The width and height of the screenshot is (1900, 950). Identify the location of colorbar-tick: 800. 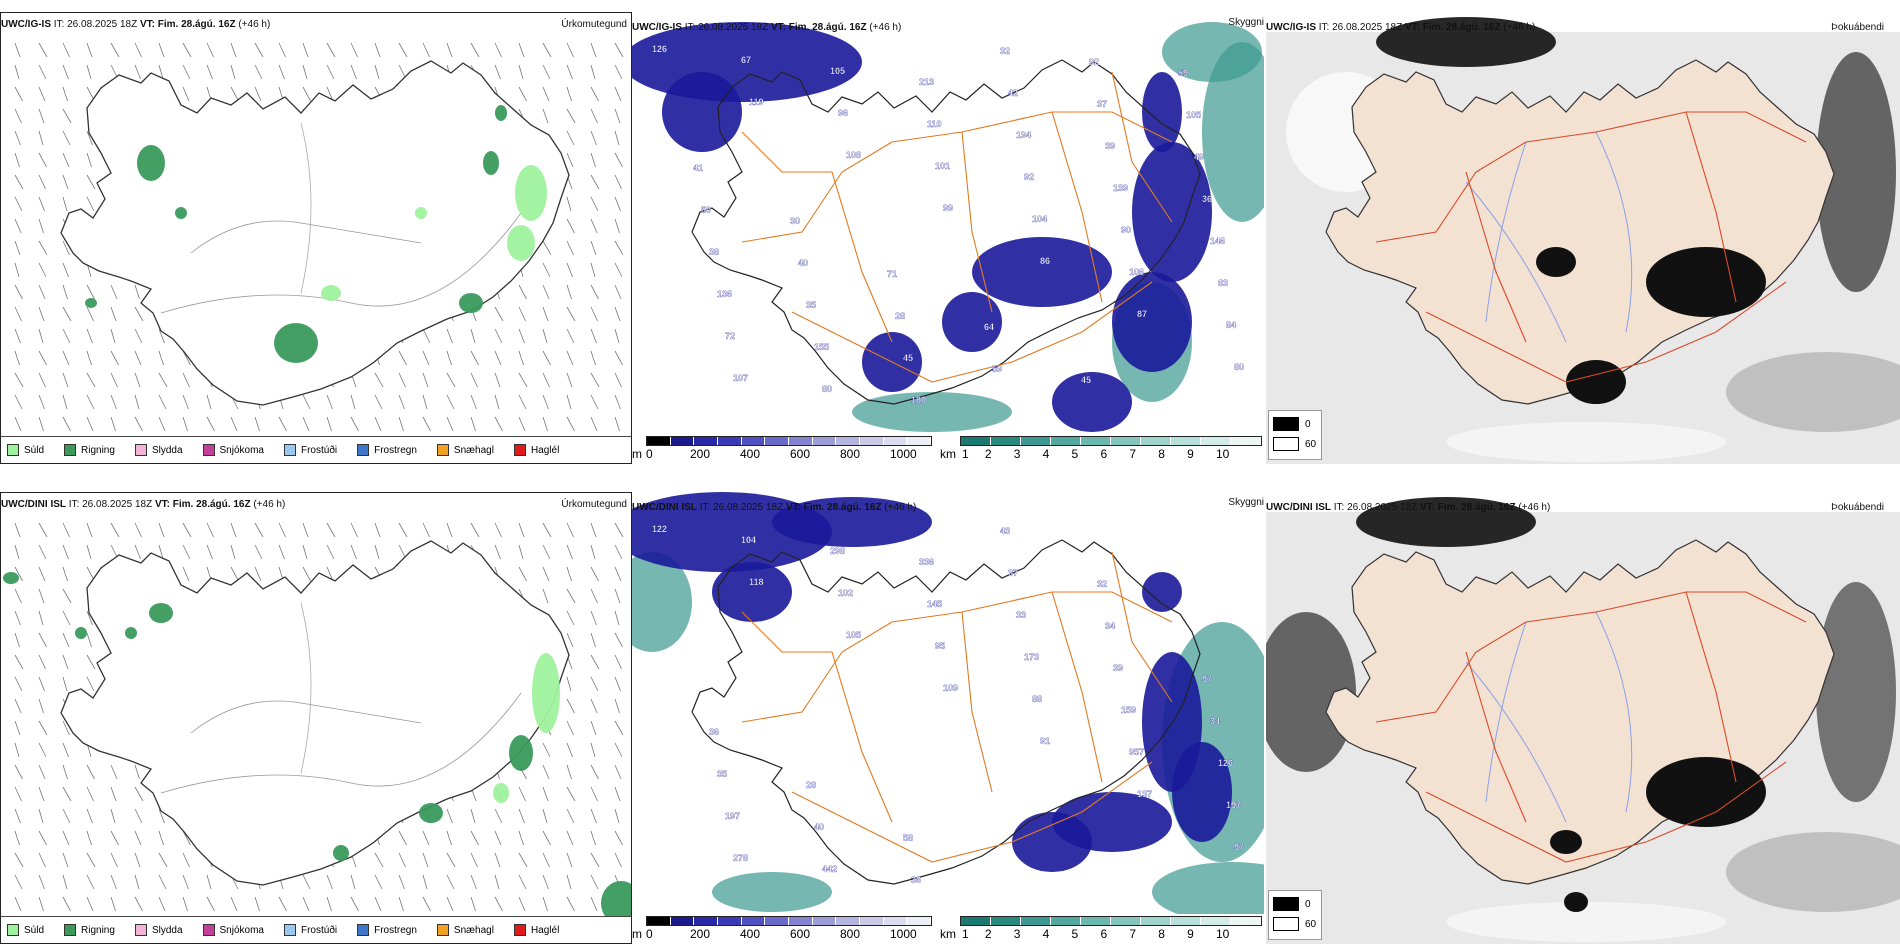
(850, 454).